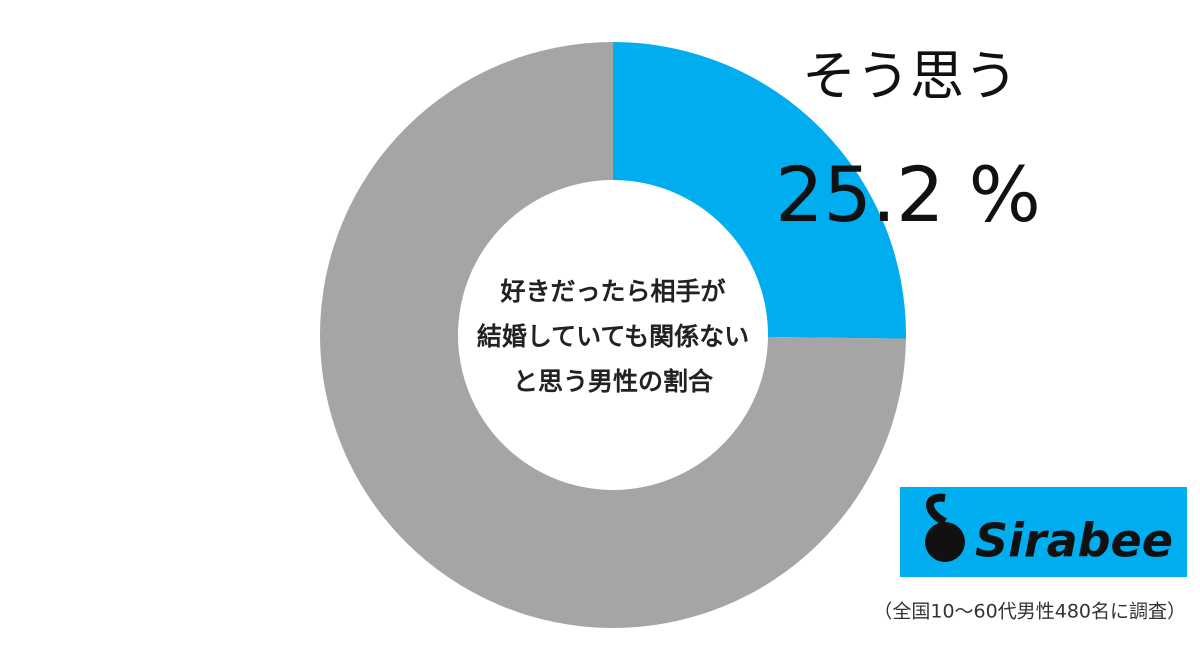  Describe the element at coordinates (1029, 612) in the screenshot. I see `note: （全国10〜60代男性480名に調査）` at that location.